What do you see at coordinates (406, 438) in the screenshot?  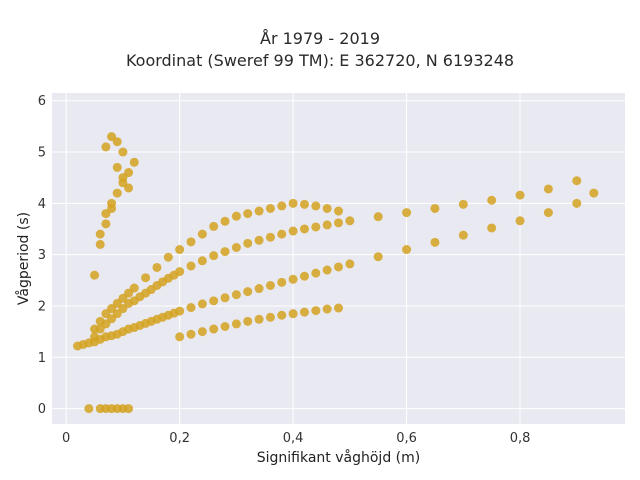 I see `x-tick-label: 0,6` at bounding box center [406, 438].